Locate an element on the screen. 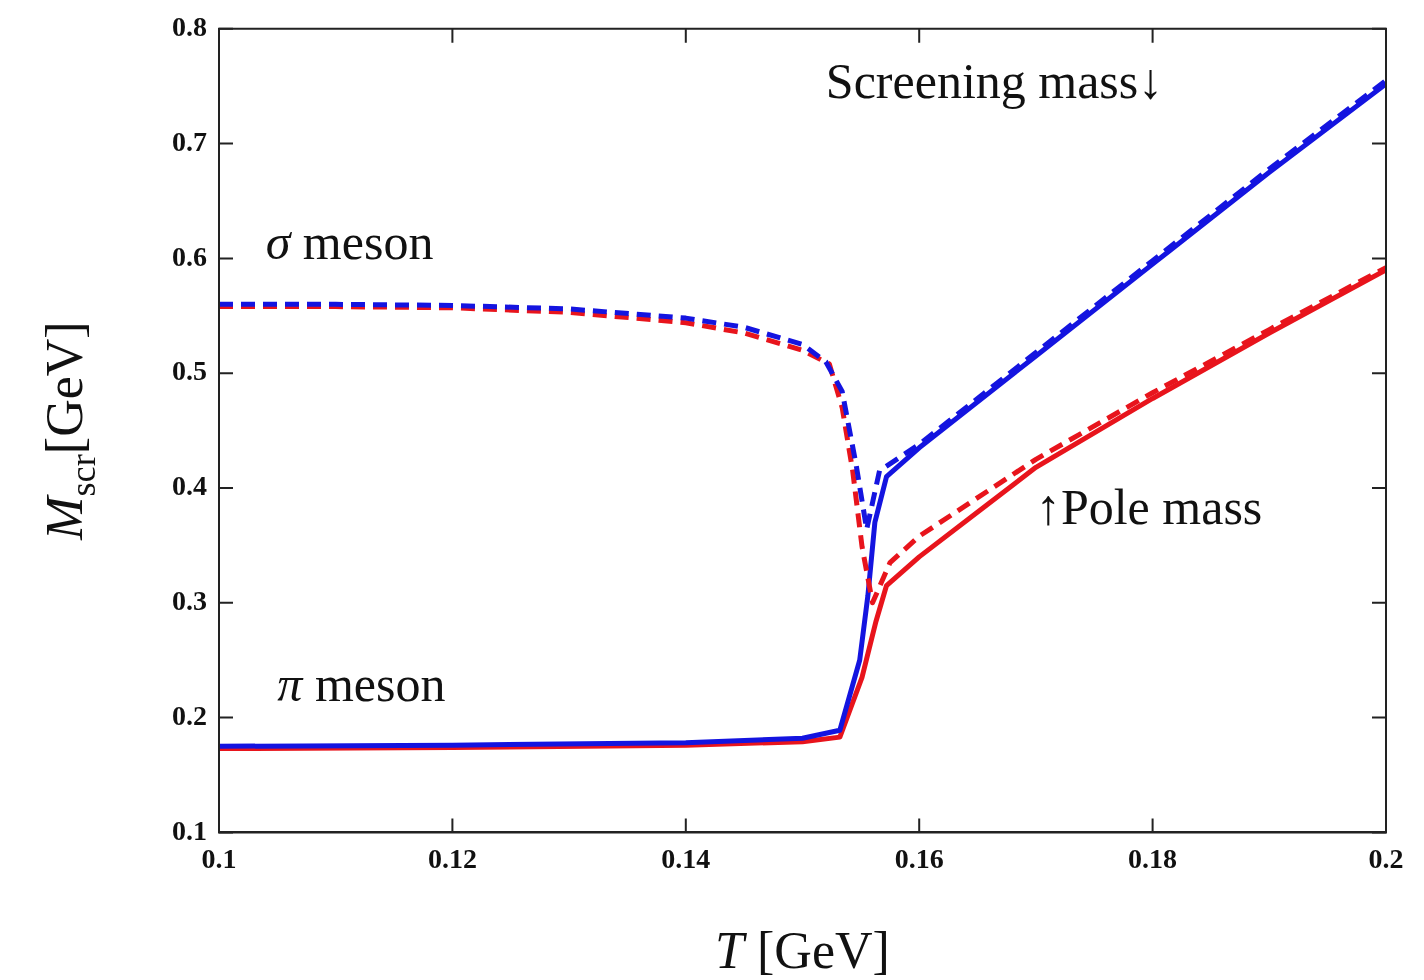 The image size is (1424, 980). x-tick-label: 0.18 is located at coordinates (1153, 859).